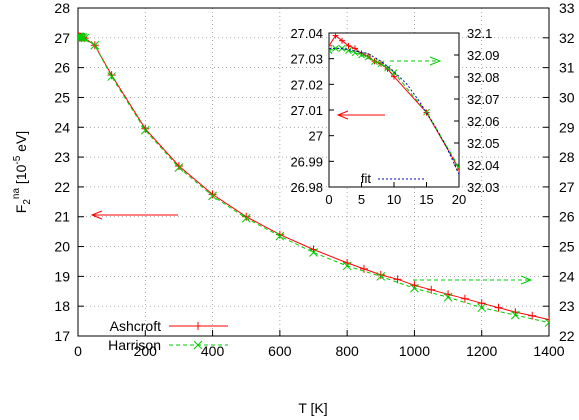 The image size is (579, 420). Describe the element at coordinates (134, 215) in the screenshot. I see `arrow-left-axis` at that location.